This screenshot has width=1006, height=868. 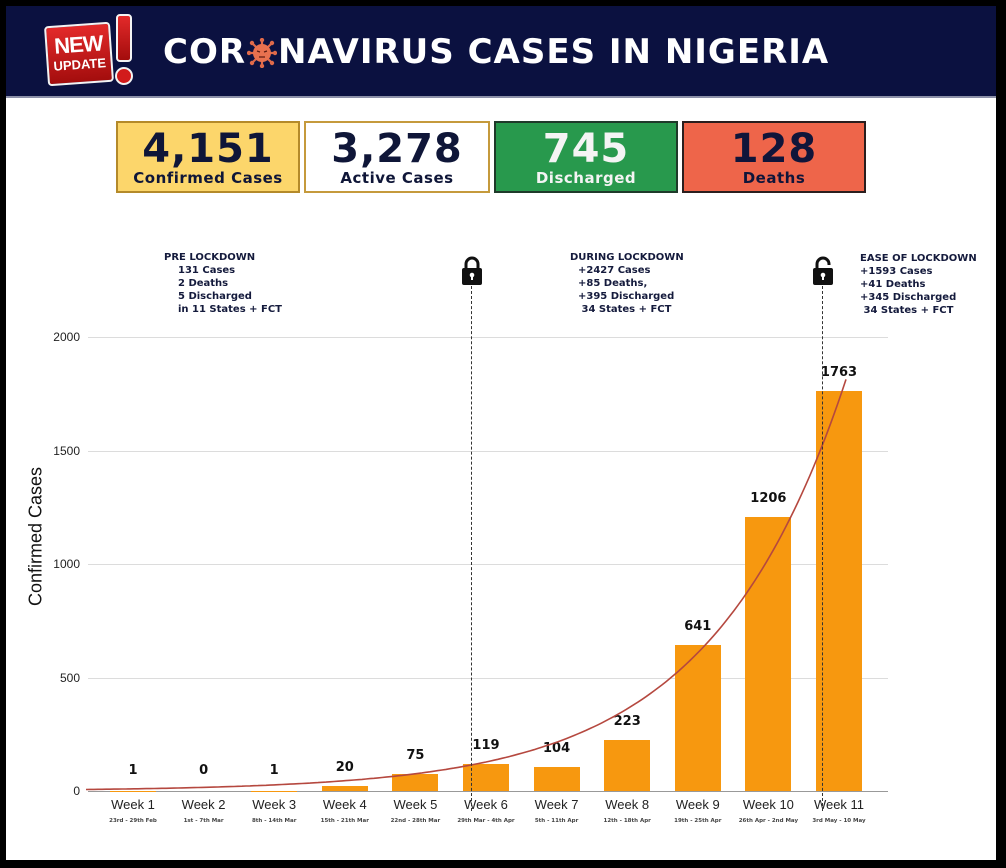 What do you see at coordinates (344, 768) in the screenshot?
I see `bar-value-label: 20` at bounding box center [344, 768].